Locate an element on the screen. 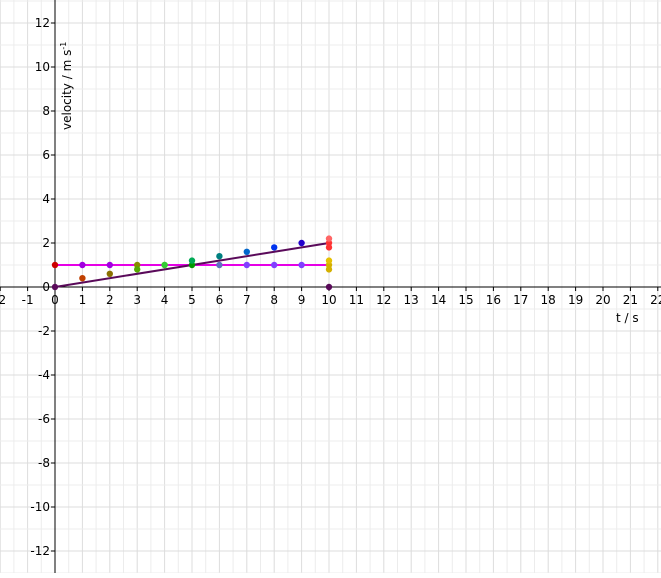  x-tick-label: 12 is located at coordinates (383, 300).